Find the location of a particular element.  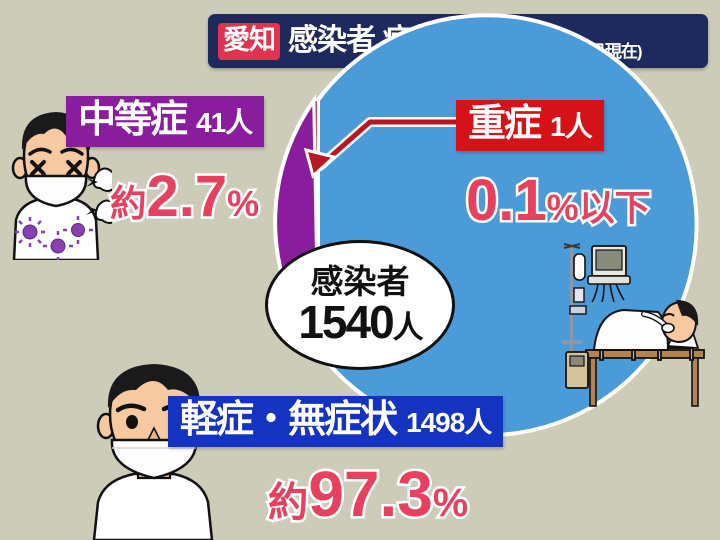

category-label-severe: 重症 is located at coordinates (505, 124).